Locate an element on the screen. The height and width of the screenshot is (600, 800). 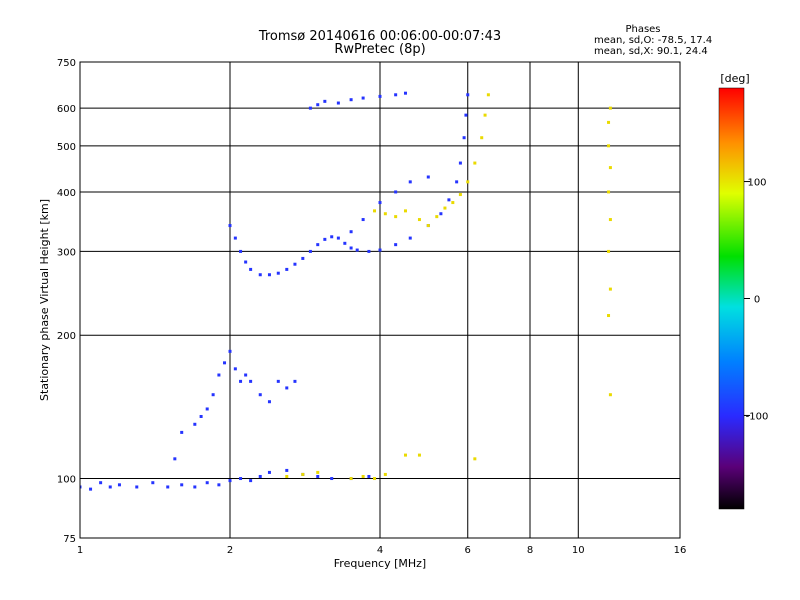
x-tick-label: 2 is located at coordinates (230, 550).